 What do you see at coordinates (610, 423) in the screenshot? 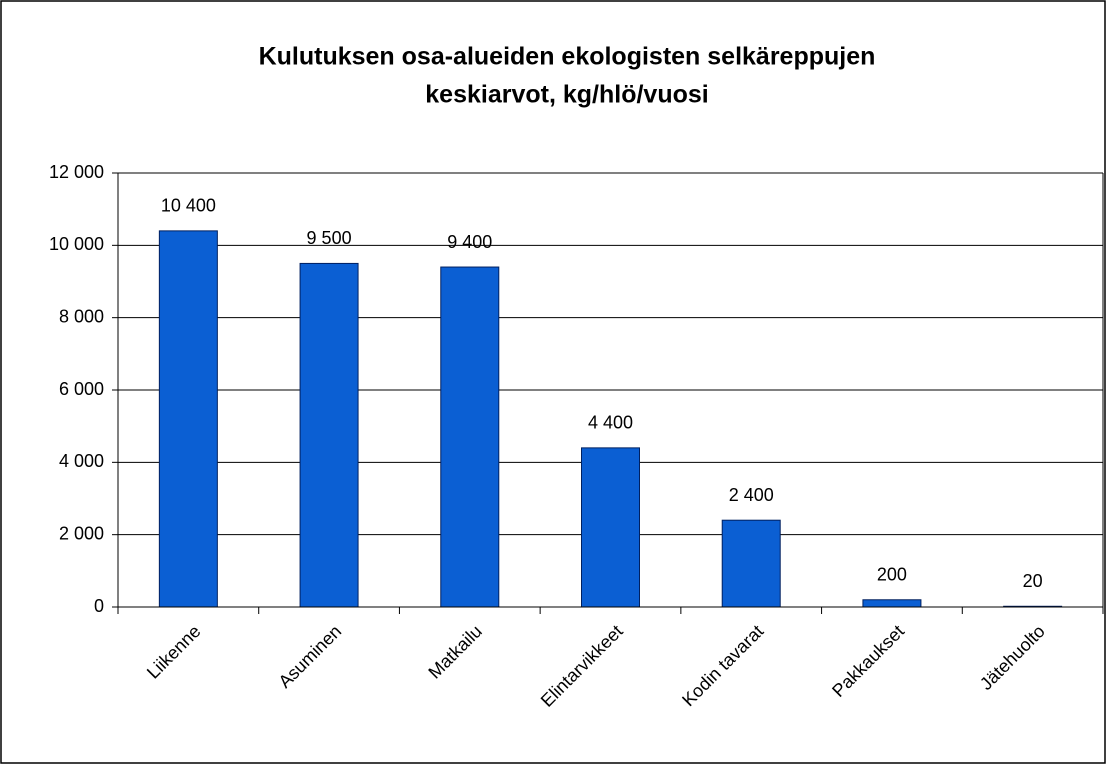
I see `value-label: 4 400` at bounding box center [610, 423].